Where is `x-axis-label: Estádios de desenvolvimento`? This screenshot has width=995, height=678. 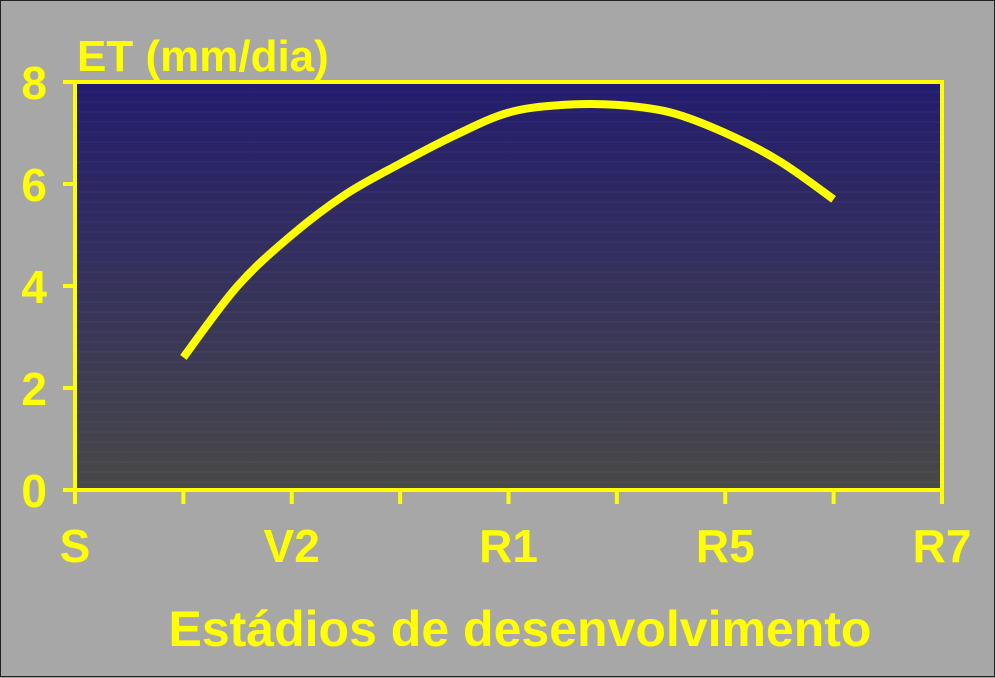 x-axis-label: Estádios de desenvolvimento is located at coordinates (520, 629).